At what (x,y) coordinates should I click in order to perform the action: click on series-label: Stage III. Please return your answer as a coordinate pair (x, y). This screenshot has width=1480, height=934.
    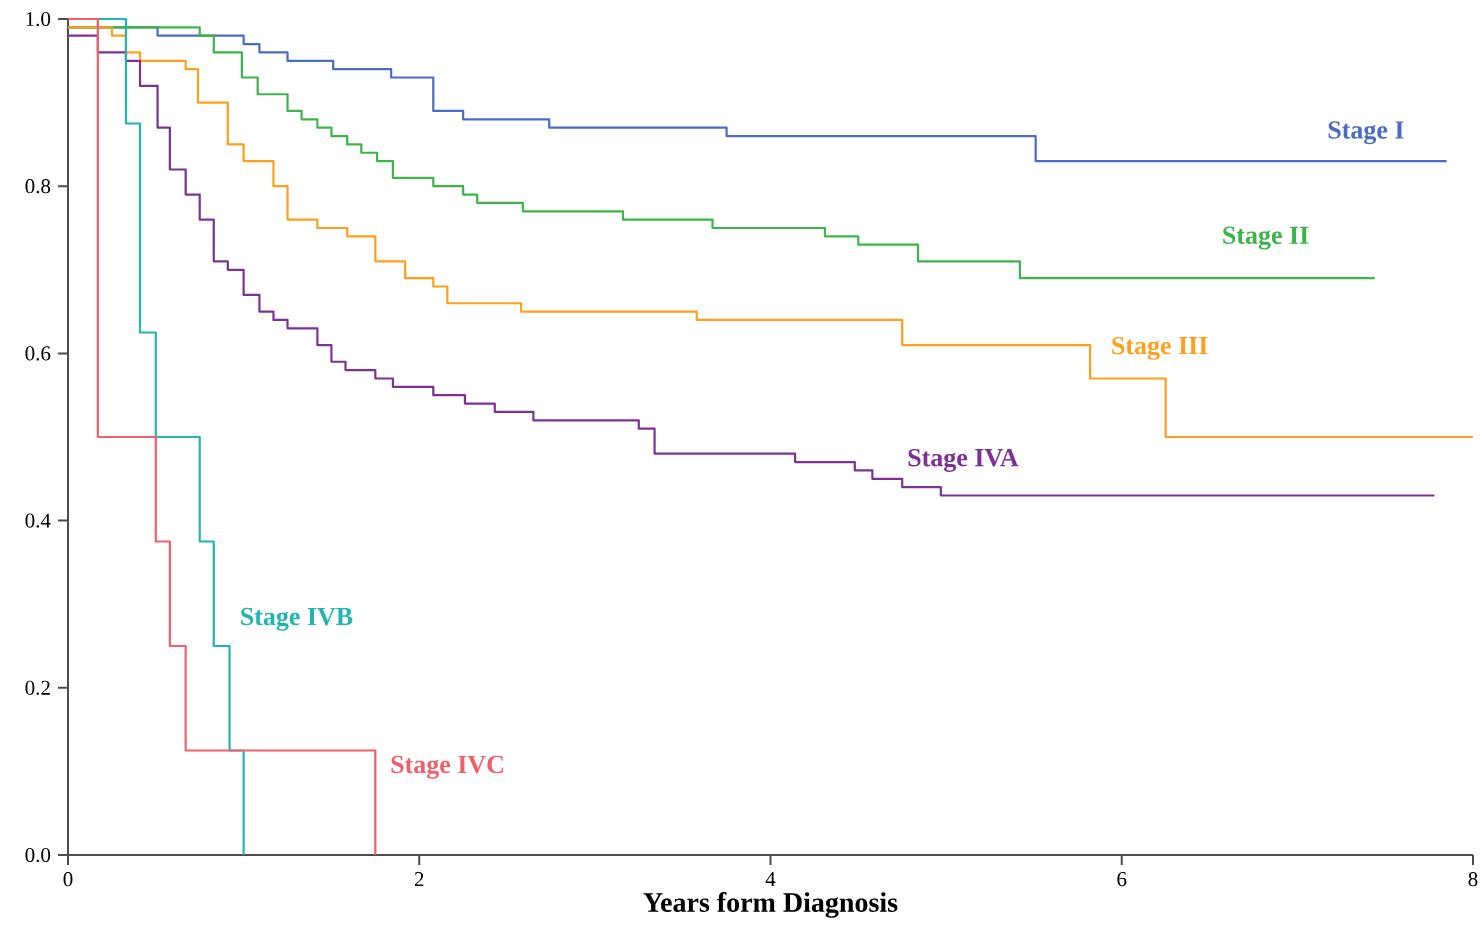
    Looking at the image, I should click on (1160, 348).